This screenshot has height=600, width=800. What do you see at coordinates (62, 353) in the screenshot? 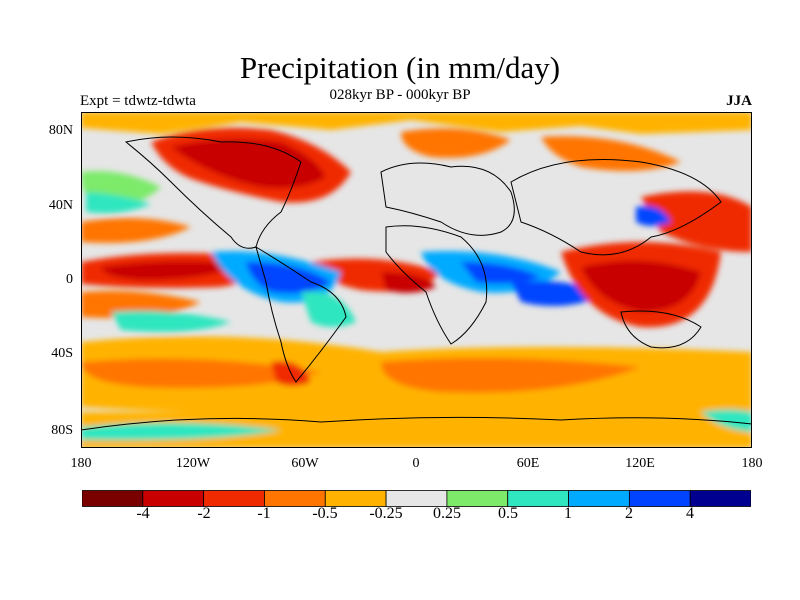
I see `y-tick-40s: 40S` at bounding box center [62, 353].